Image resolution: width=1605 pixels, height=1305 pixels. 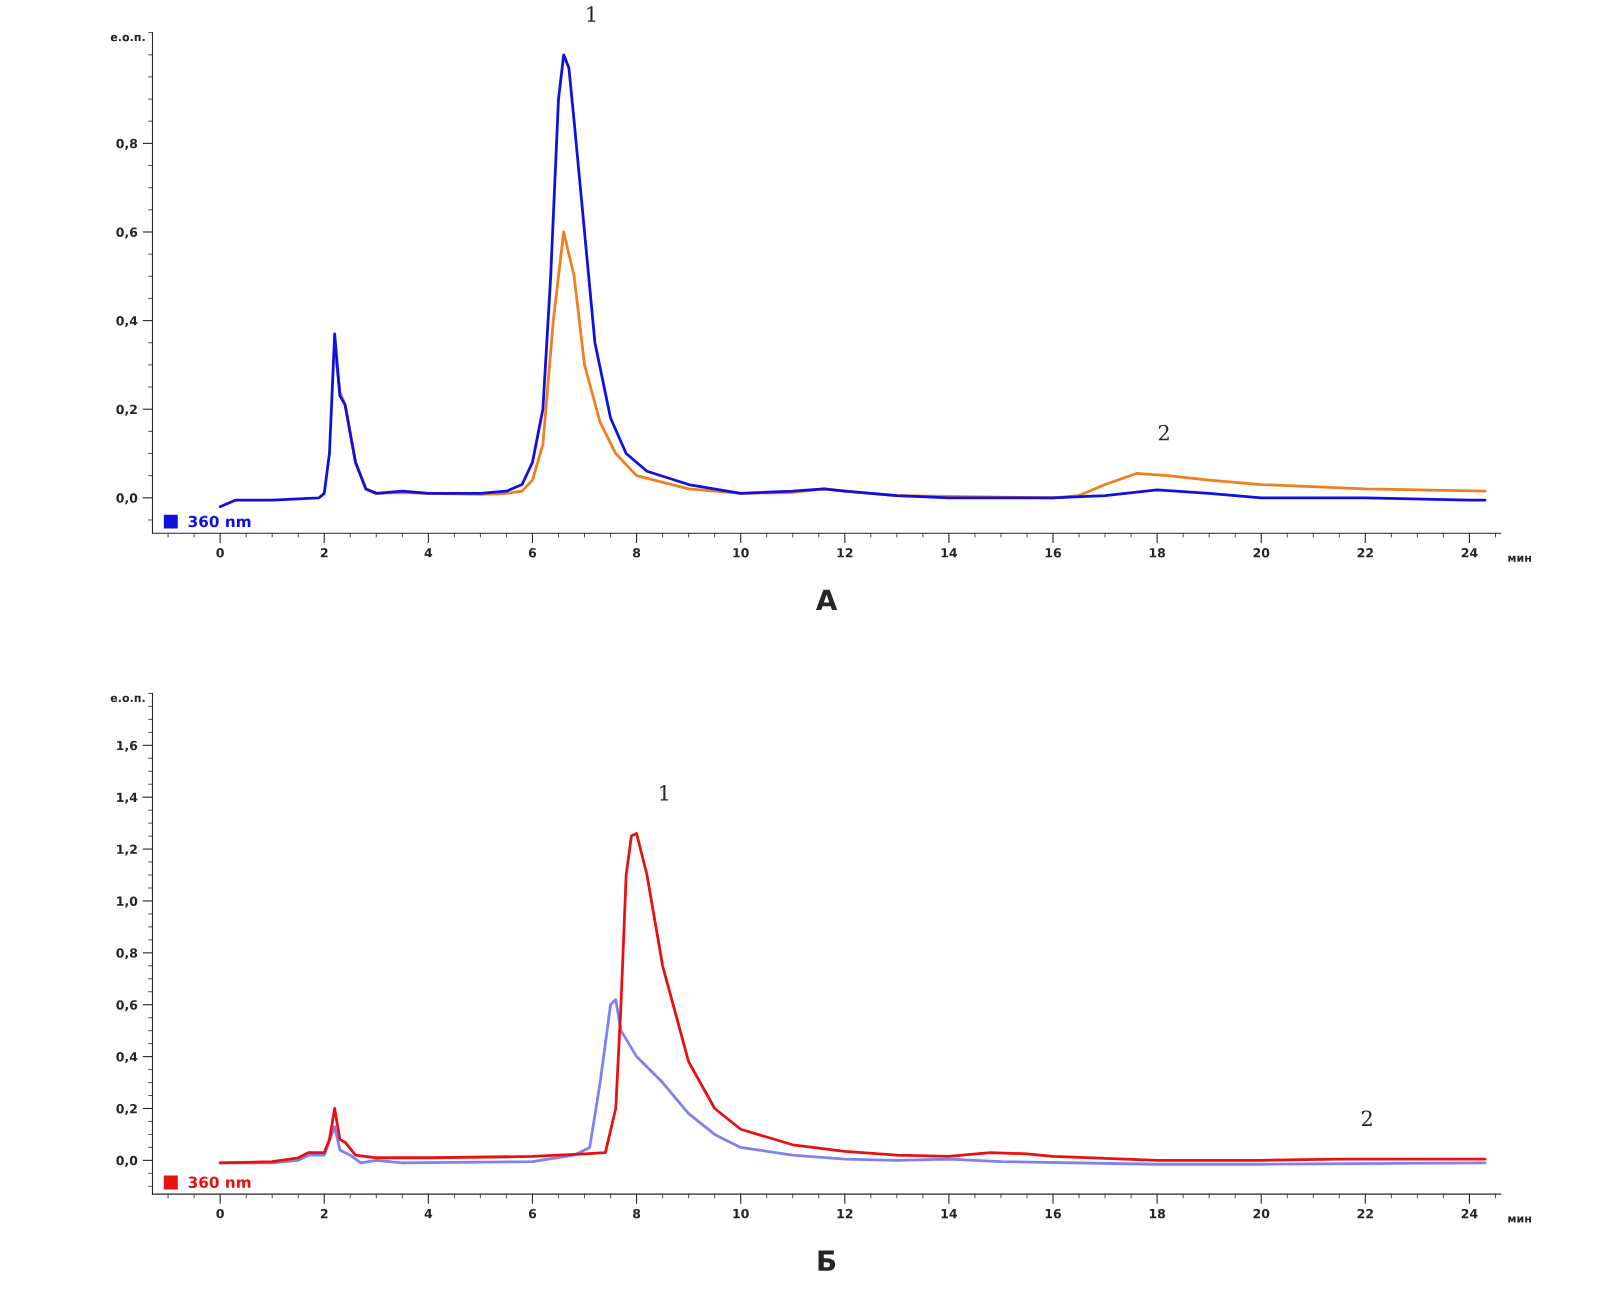 I want to click on y-tick-label: 1,6, so click(x=127, y=746).